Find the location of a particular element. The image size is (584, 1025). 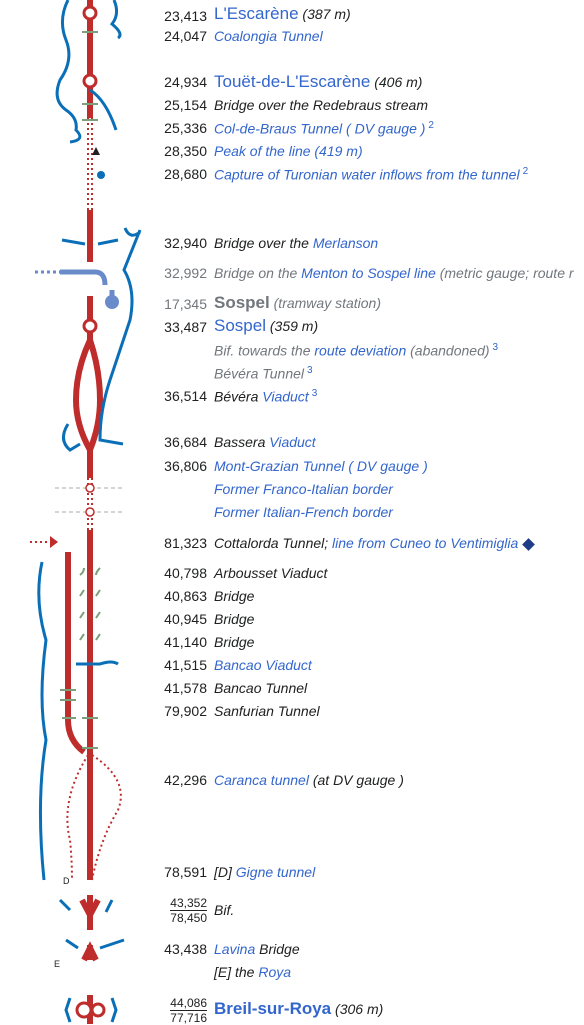

row-link: Caranca tunnel is located at coordinates (261, 780).